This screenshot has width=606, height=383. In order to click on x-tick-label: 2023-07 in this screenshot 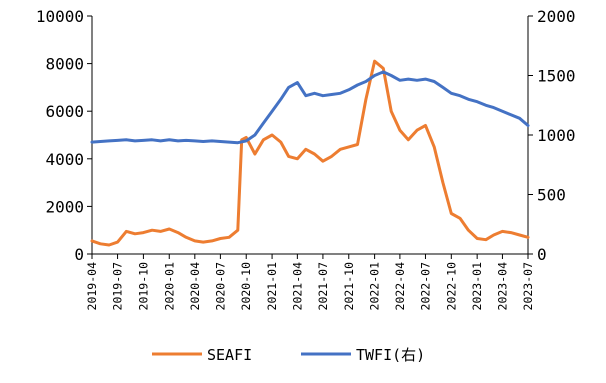, I will do `click(528, 286)`.